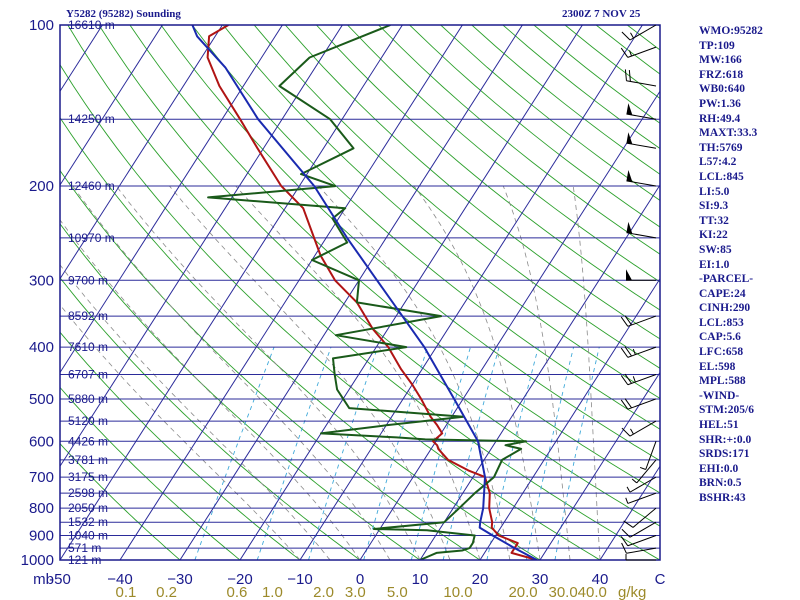 This screenshot has width=800, height=600. Describe the element at coordinates (88, 374) in the screenshot. I see `height-label: 6707 m` at that location.